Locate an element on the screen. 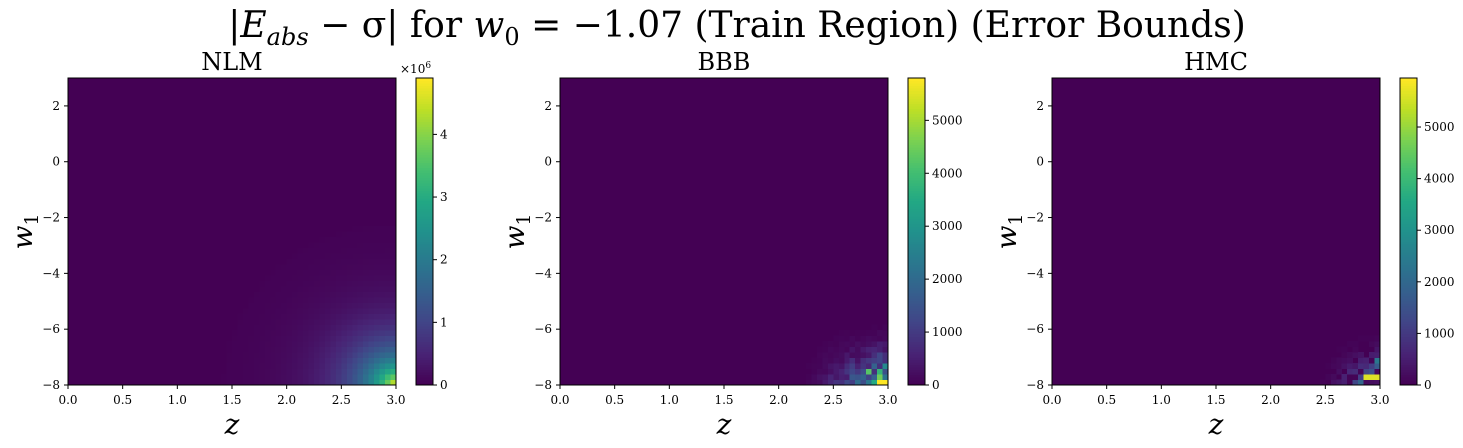  y-axis-label: w1 is located at coordinates (516, 231).